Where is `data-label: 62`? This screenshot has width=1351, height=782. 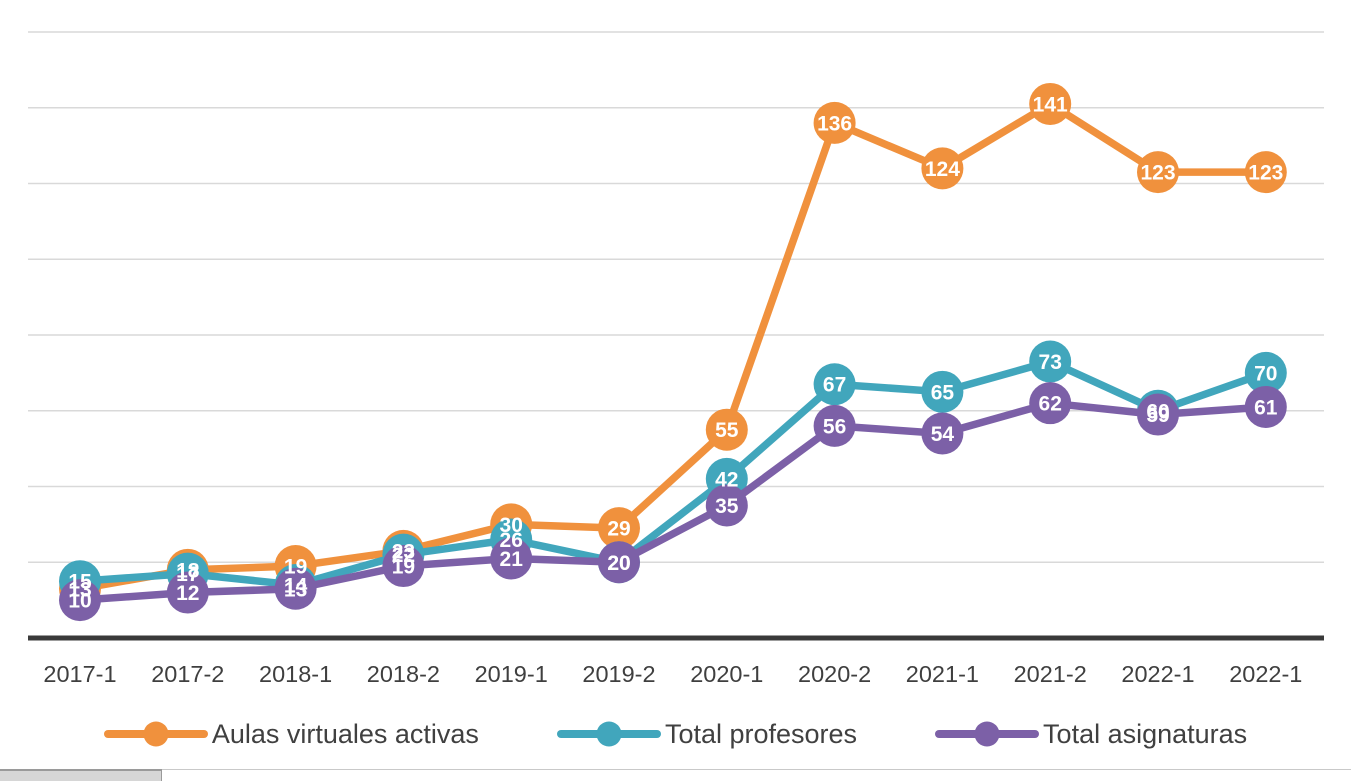
data-label: 62 is located at coordinates (1050, 404).